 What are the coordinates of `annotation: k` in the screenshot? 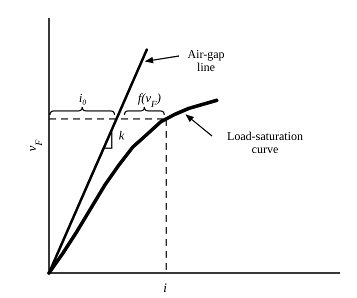 It's located at (121, 135).